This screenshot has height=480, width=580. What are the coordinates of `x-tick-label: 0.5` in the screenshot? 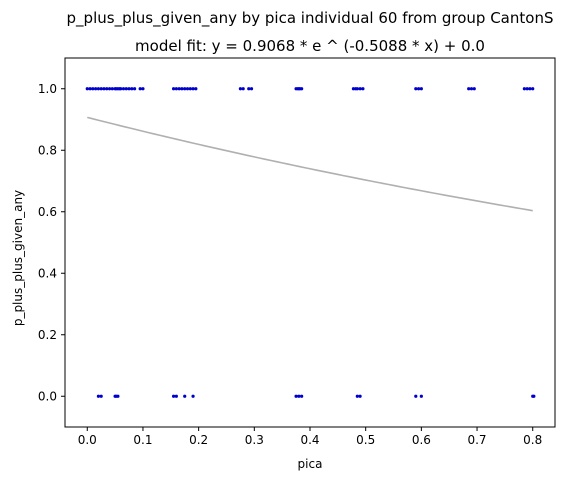 It's located at (365, 440).